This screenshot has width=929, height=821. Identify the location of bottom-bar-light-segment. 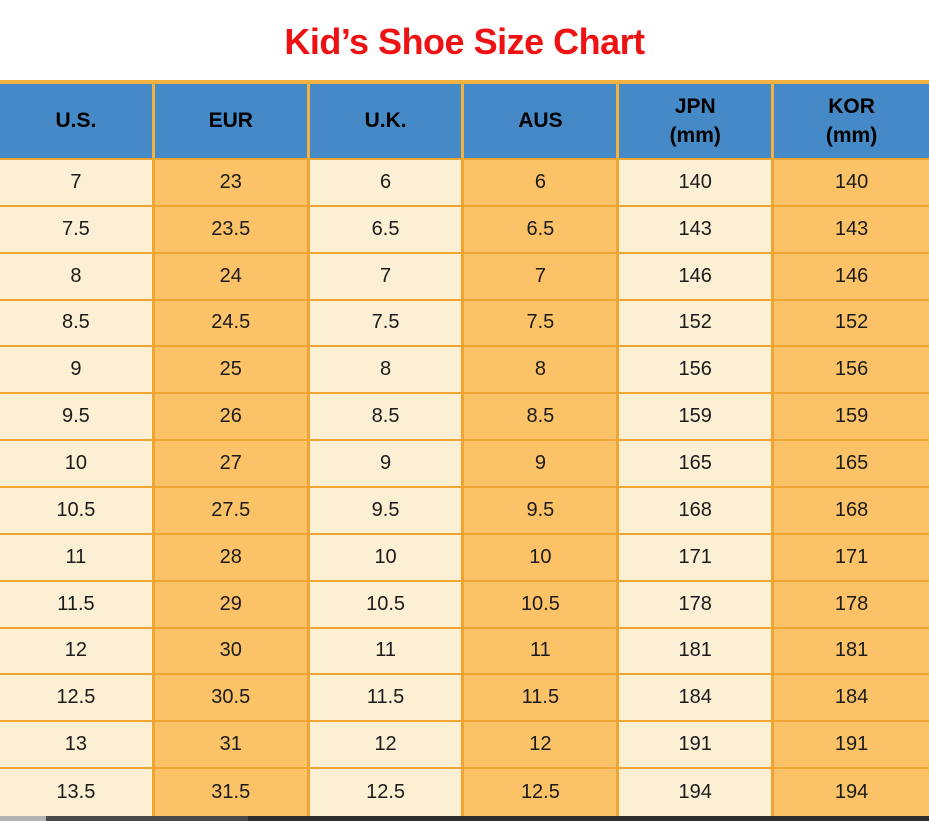
(23, 818).